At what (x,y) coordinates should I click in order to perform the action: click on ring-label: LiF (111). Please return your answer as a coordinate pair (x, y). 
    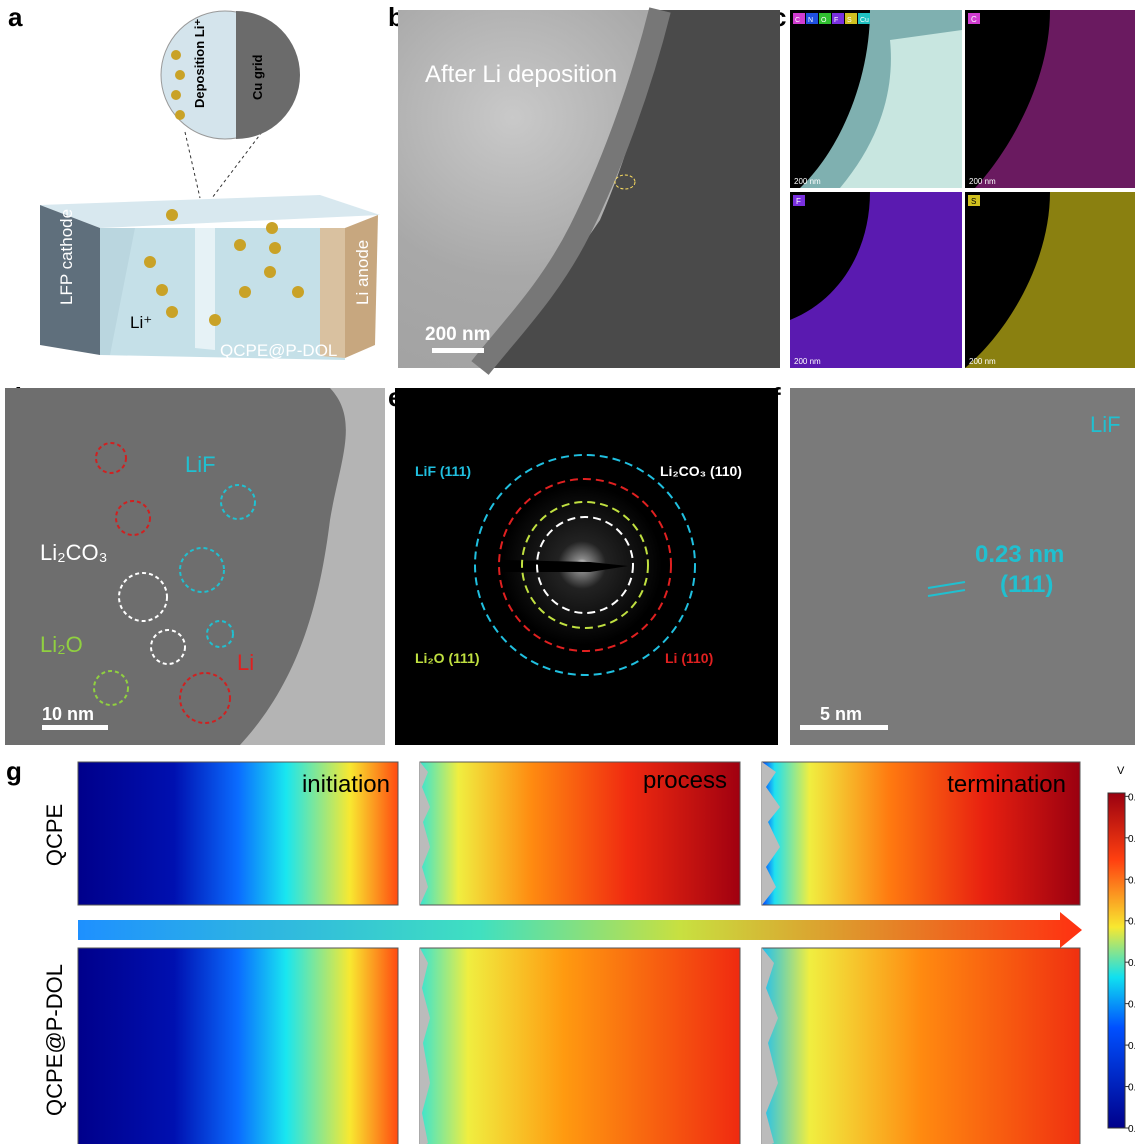
    Looking at the image, I should click on (443, 471).